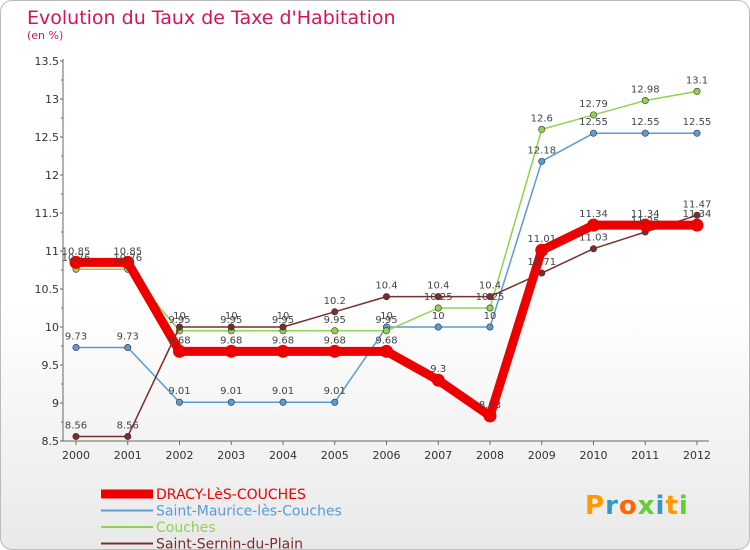  Describe the element at coordinates (612, 506) in the screenshot. I see `logo-letter: r` at that location.